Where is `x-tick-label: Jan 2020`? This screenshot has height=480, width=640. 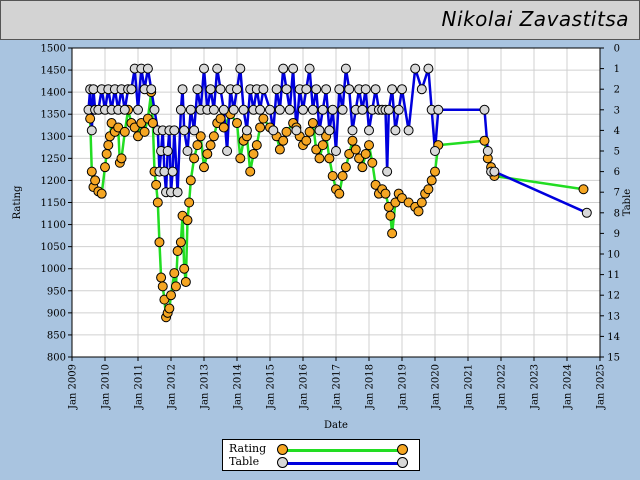 x-tick-label: Jan 2020 is located at coordinates (436, 387).